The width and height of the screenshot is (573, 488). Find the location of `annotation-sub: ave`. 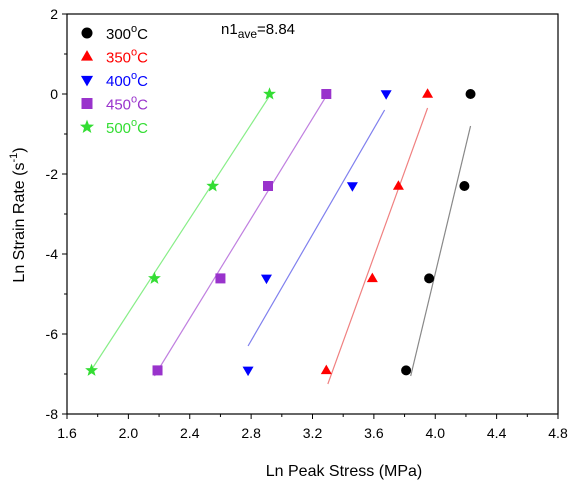

annotation-sub: ave is located at coordinates (248, 34).